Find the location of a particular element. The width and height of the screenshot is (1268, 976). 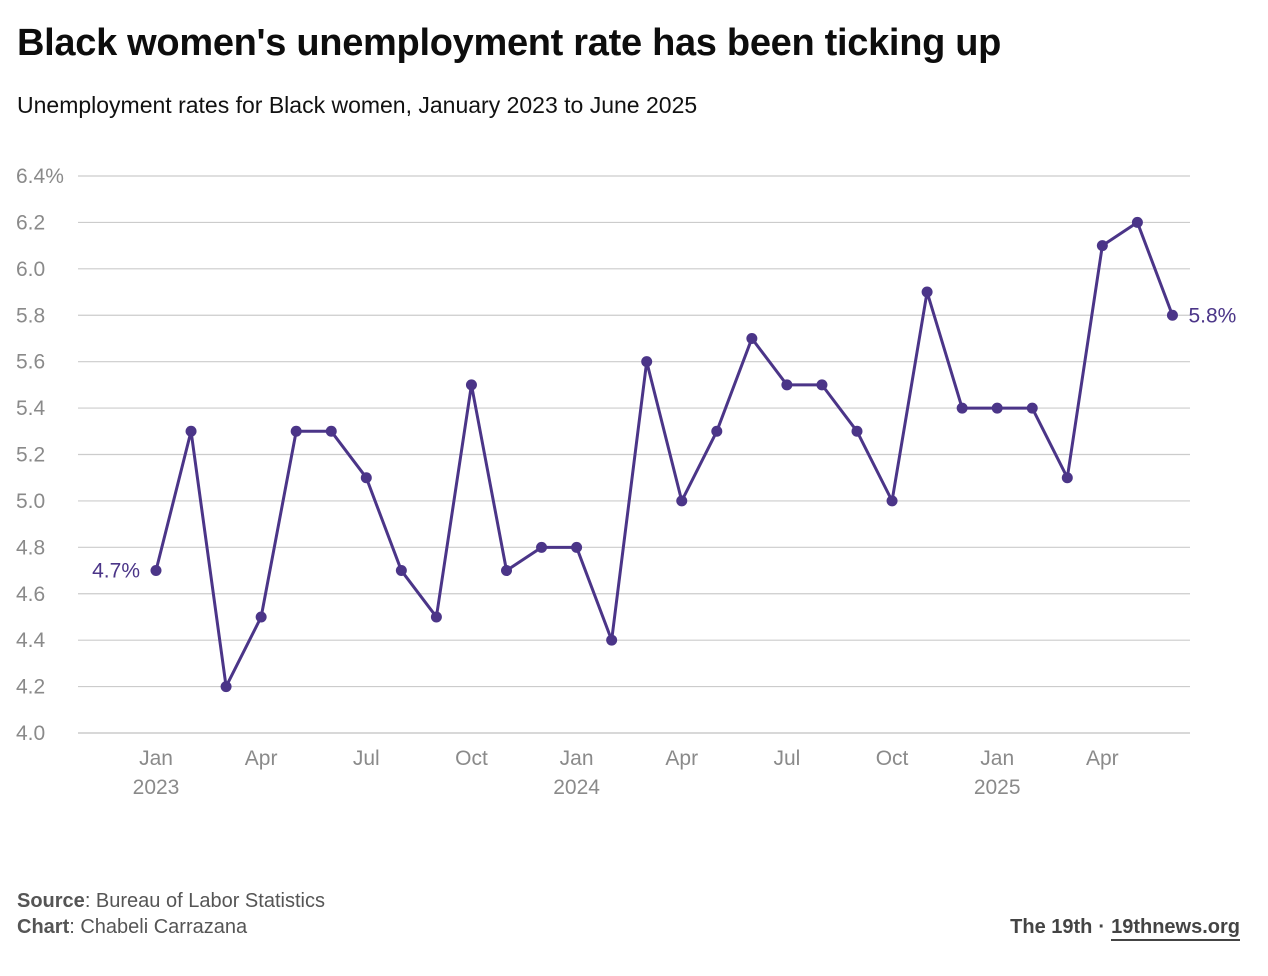

chart-credit-line: Chart: Chabeli Carrazana is located at coordinates (171, 927).